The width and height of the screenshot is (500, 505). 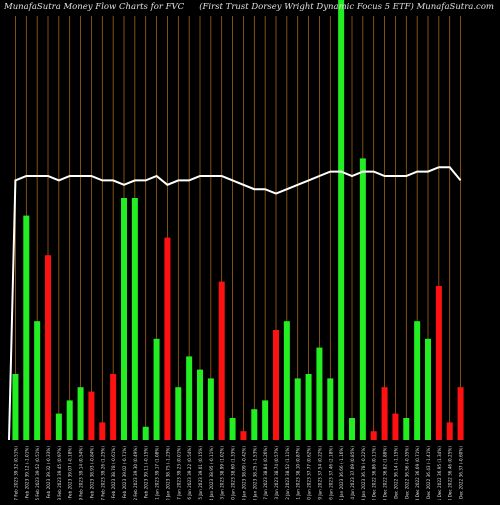 What do you see at coordinates (319, 473) in the screenshot?
I see `x-tick-label: Mon 09 Jan 2023 37.54 (0.22%)` at bounding box center [319, 473].